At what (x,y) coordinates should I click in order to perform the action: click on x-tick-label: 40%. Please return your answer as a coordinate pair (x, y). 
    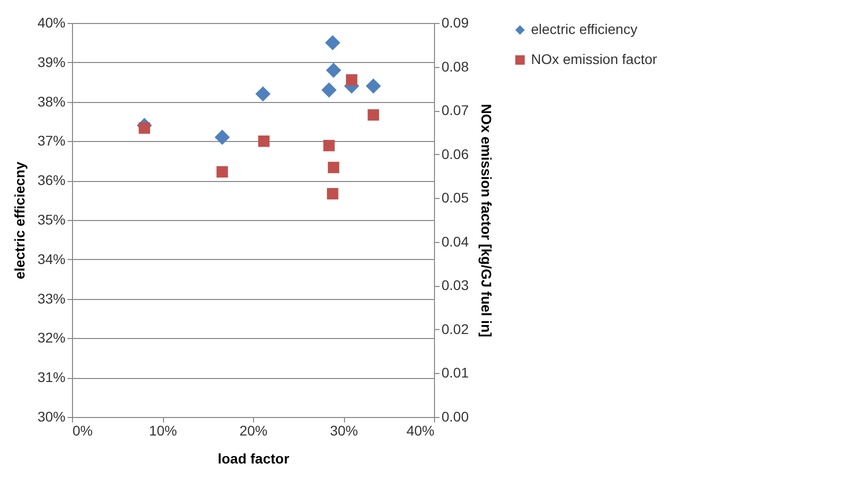
    Looking at the image, I should click on (420, 430).